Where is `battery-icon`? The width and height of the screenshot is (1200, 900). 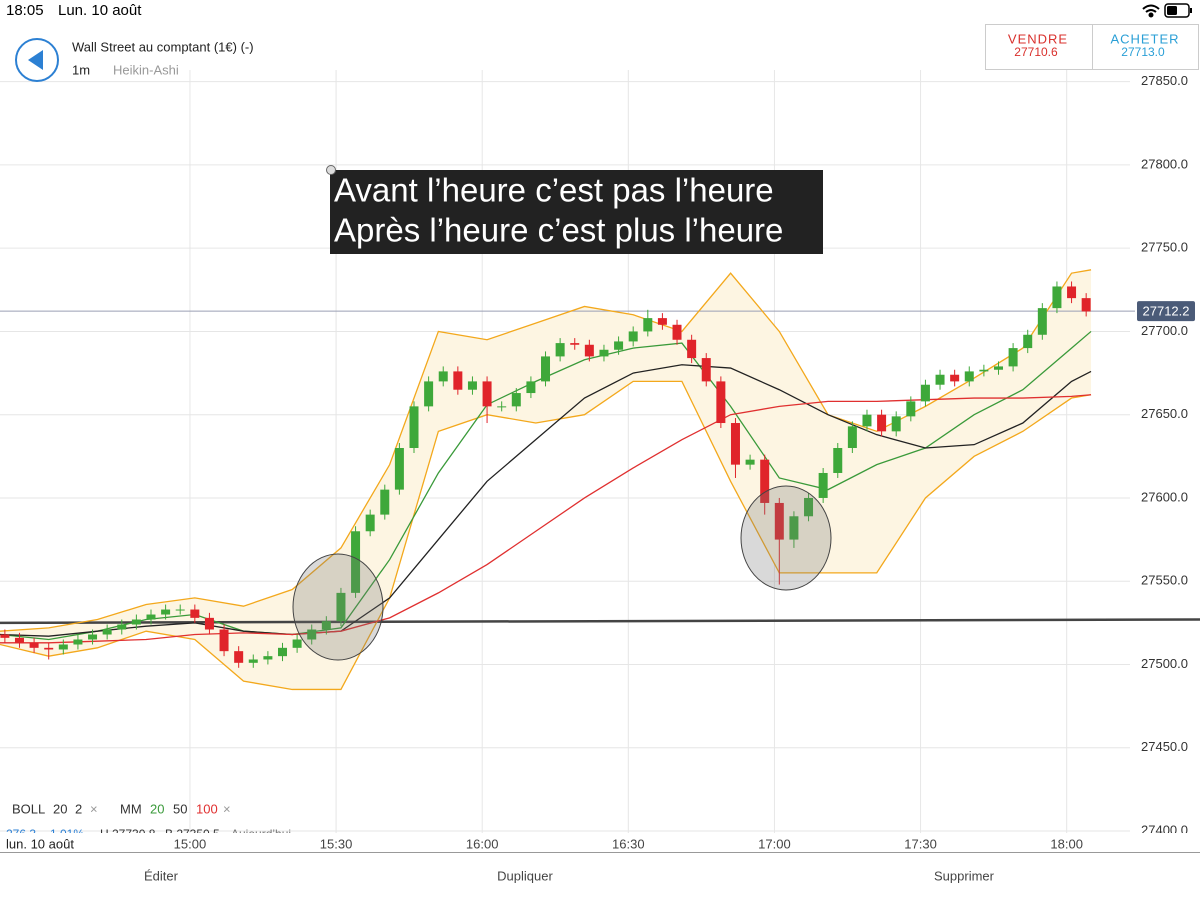 battery-icon is located at coordinates (1178, 10).